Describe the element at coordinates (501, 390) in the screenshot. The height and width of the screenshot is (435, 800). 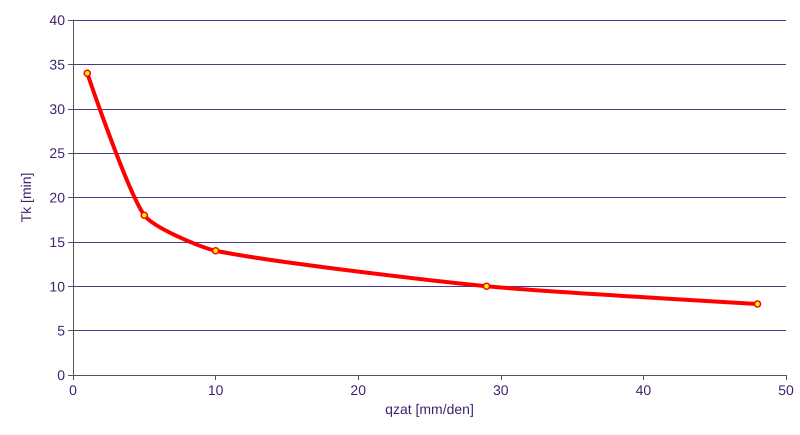
I see `x-tick-label: 30` at that location.